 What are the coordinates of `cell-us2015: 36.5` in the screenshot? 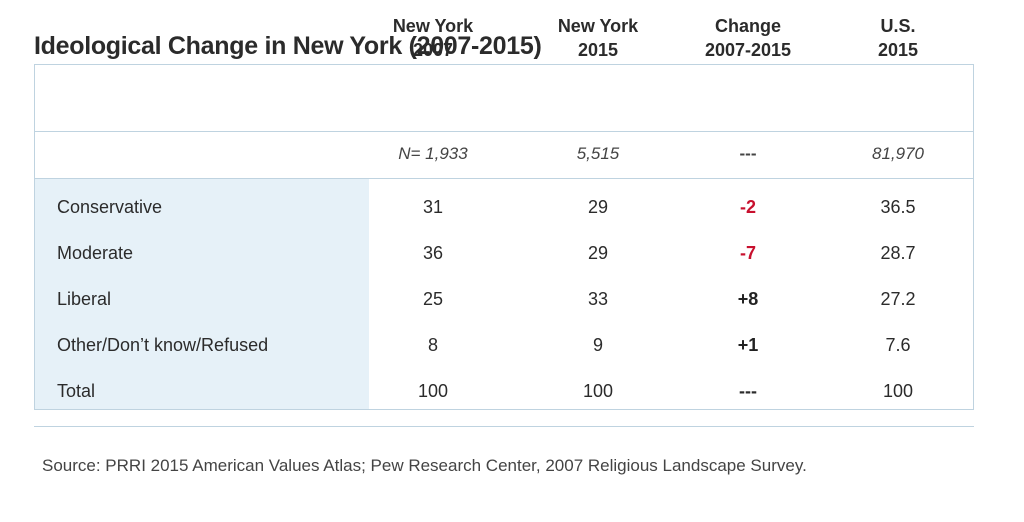 It's located at (898, 207).